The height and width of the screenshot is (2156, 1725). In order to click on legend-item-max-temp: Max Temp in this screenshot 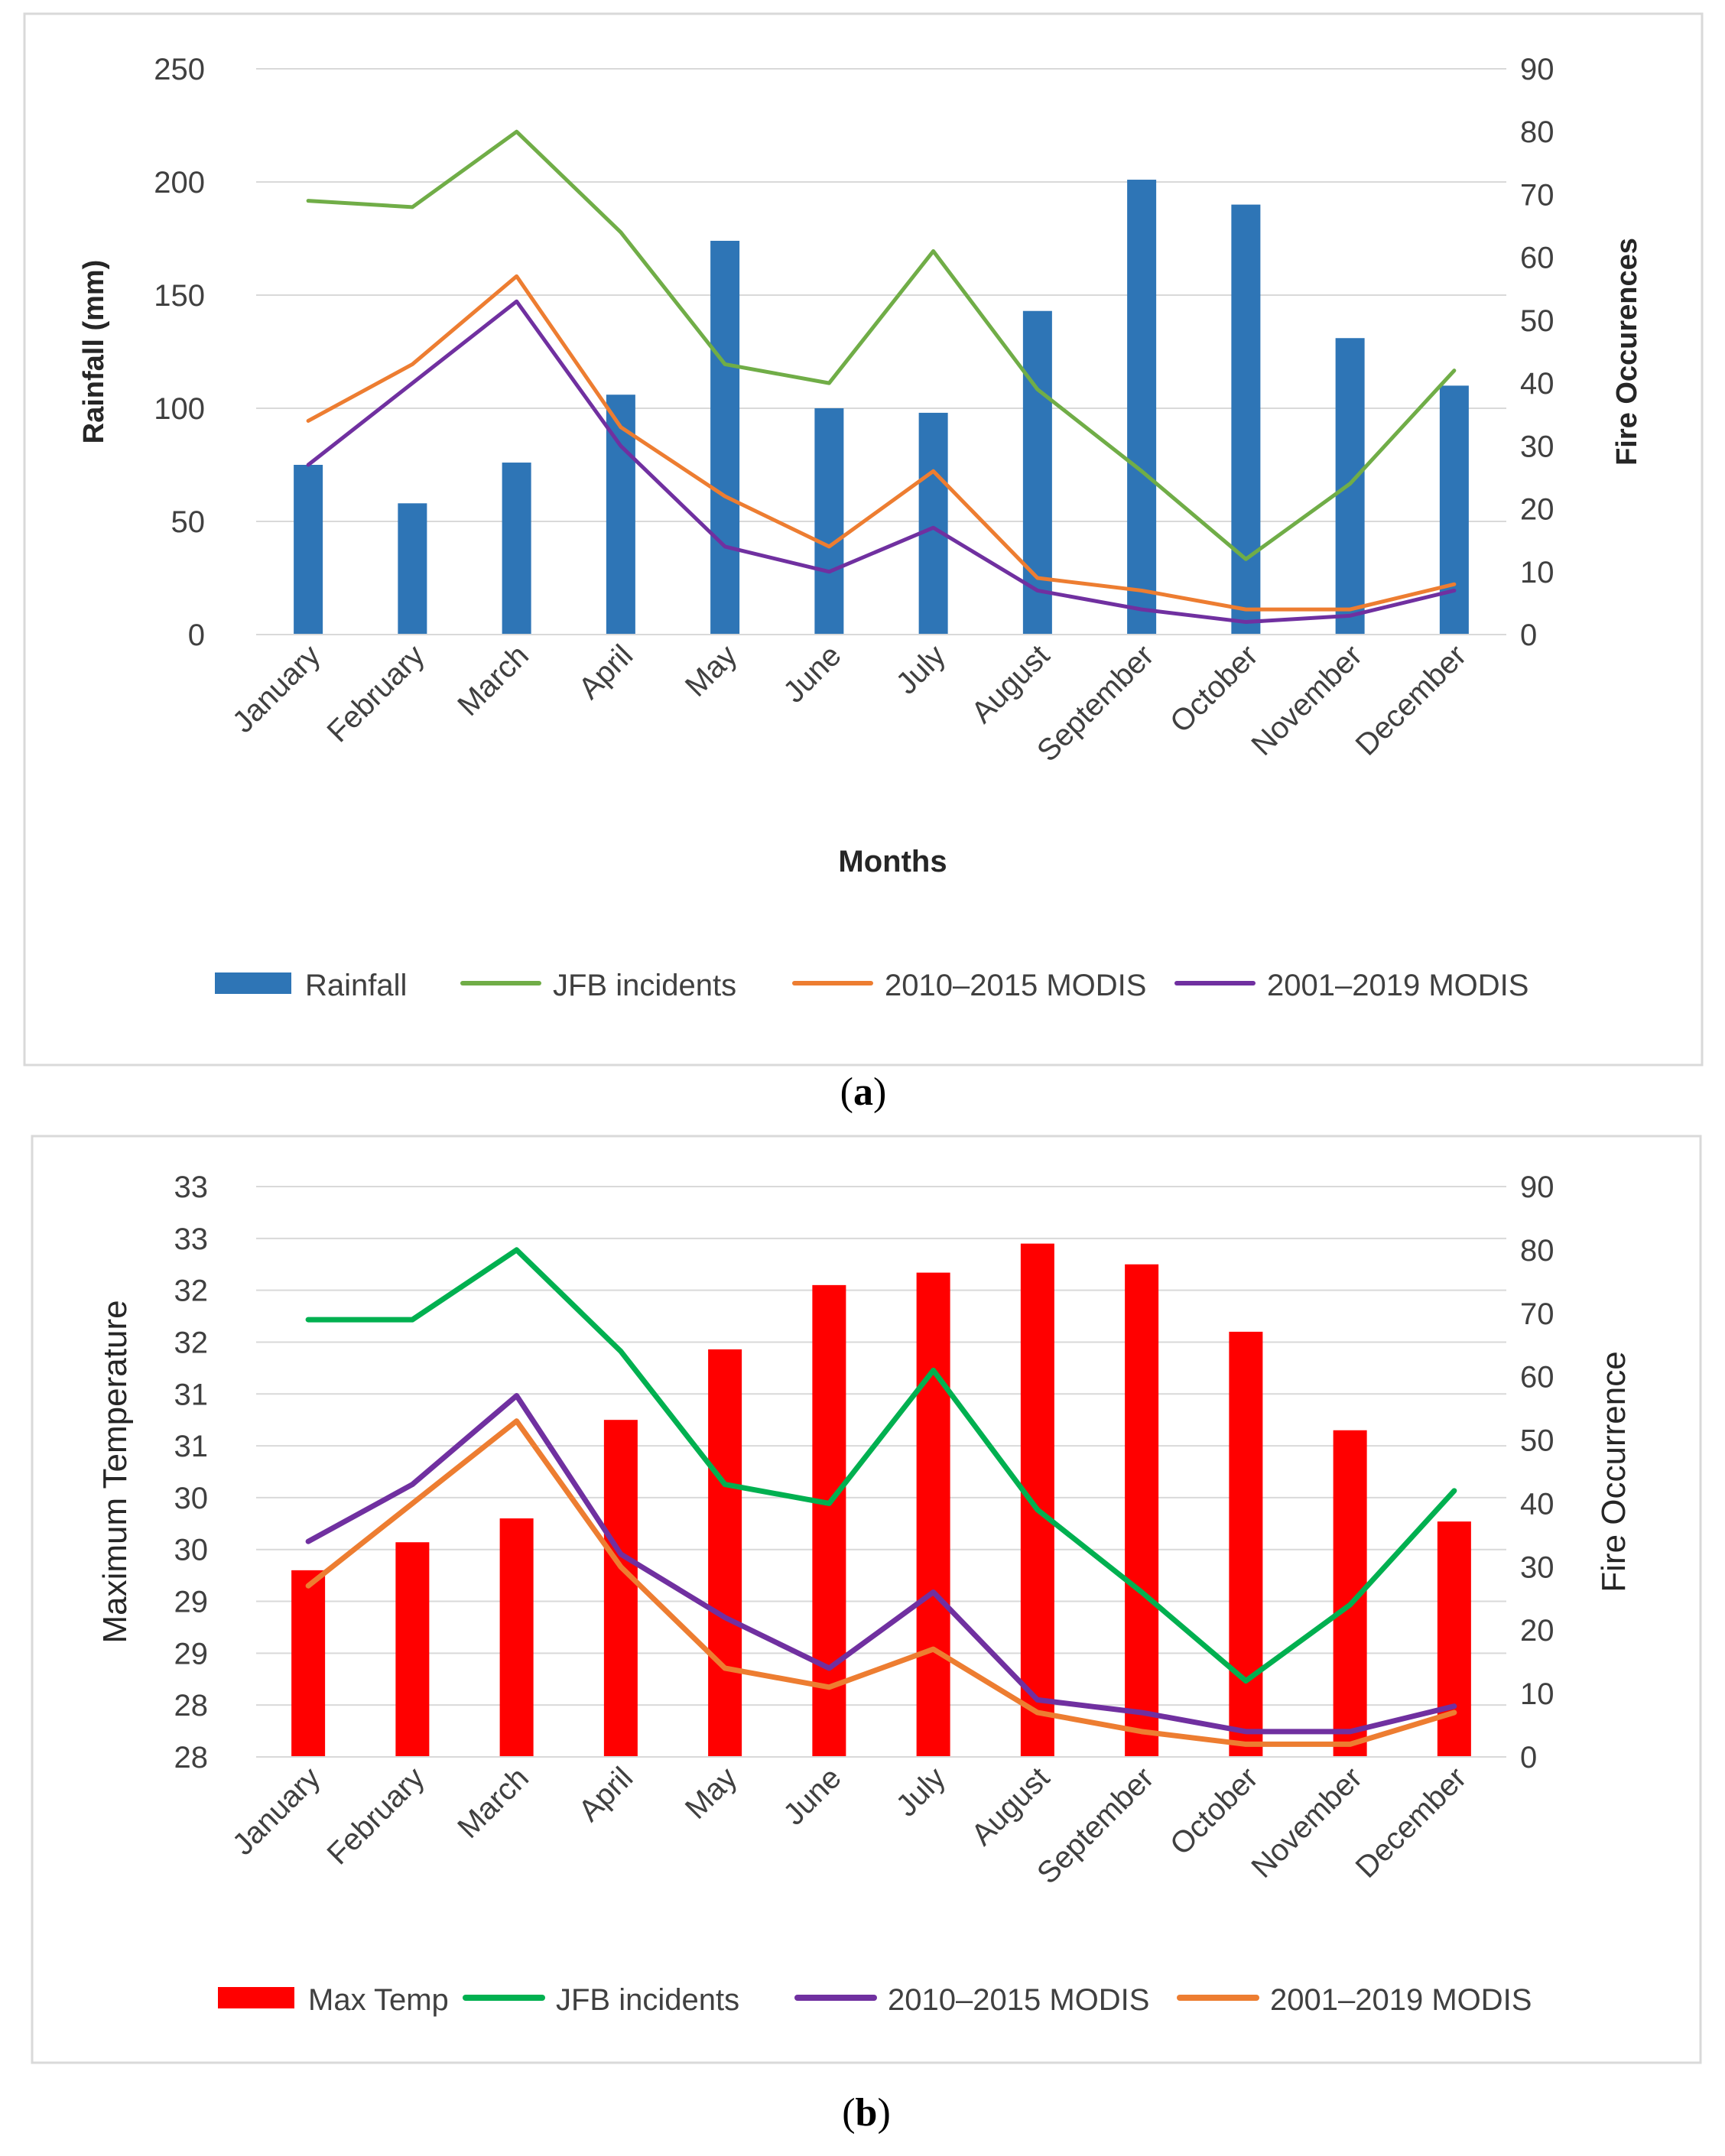, I will do `click(333, 2000)`.